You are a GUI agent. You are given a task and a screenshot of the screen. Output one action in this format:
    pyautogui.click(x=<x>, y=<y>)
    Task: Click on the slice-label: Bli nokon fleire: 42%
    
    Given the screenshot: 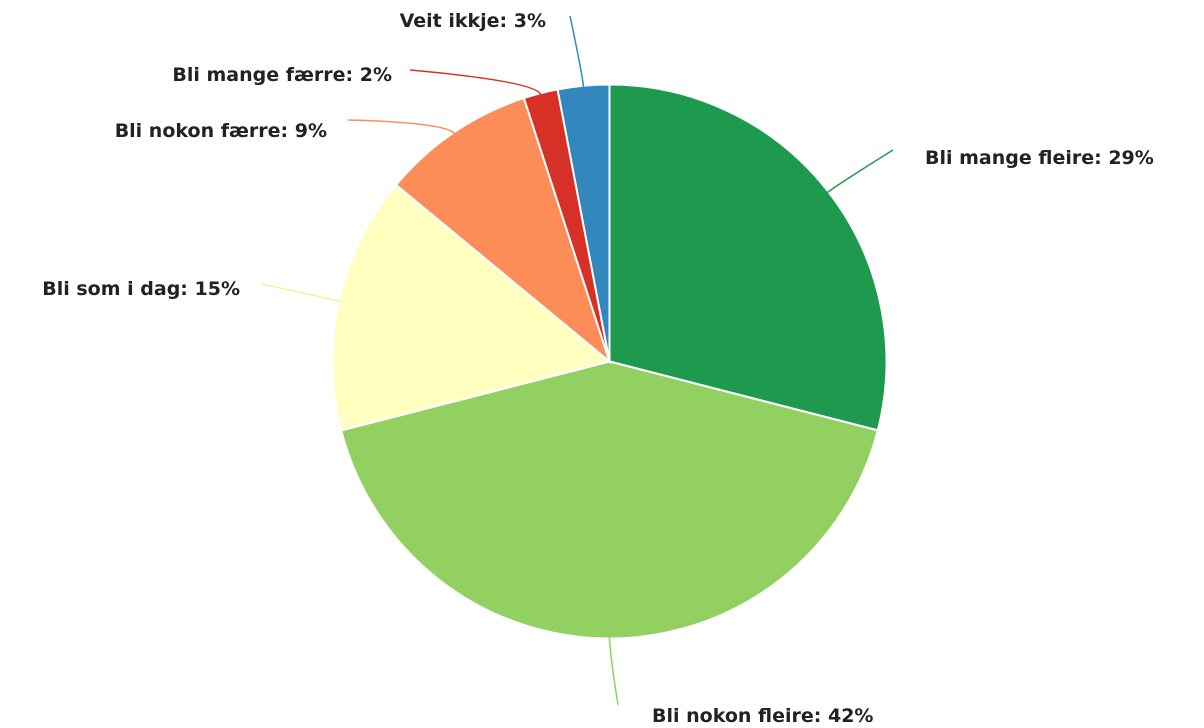 What is the action you would take?
    pyautogui.click(x=762, y=716)
    